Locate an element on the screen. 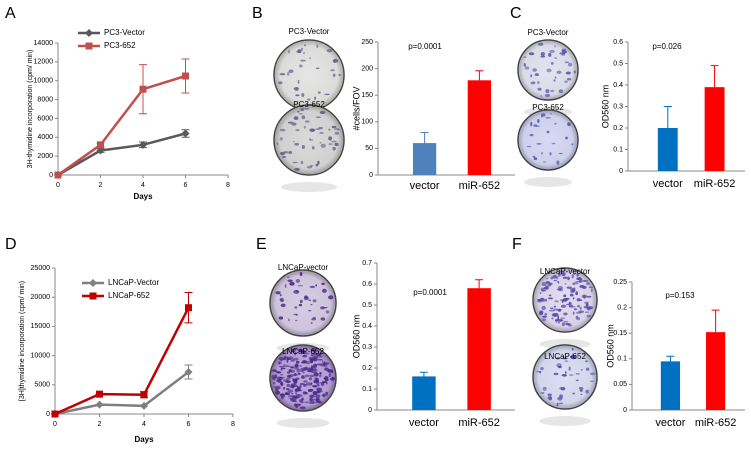 Image resolution: width=751 pixels, height=456 pixels. x-tick-label: 8 is located at coordinates (228, 185).